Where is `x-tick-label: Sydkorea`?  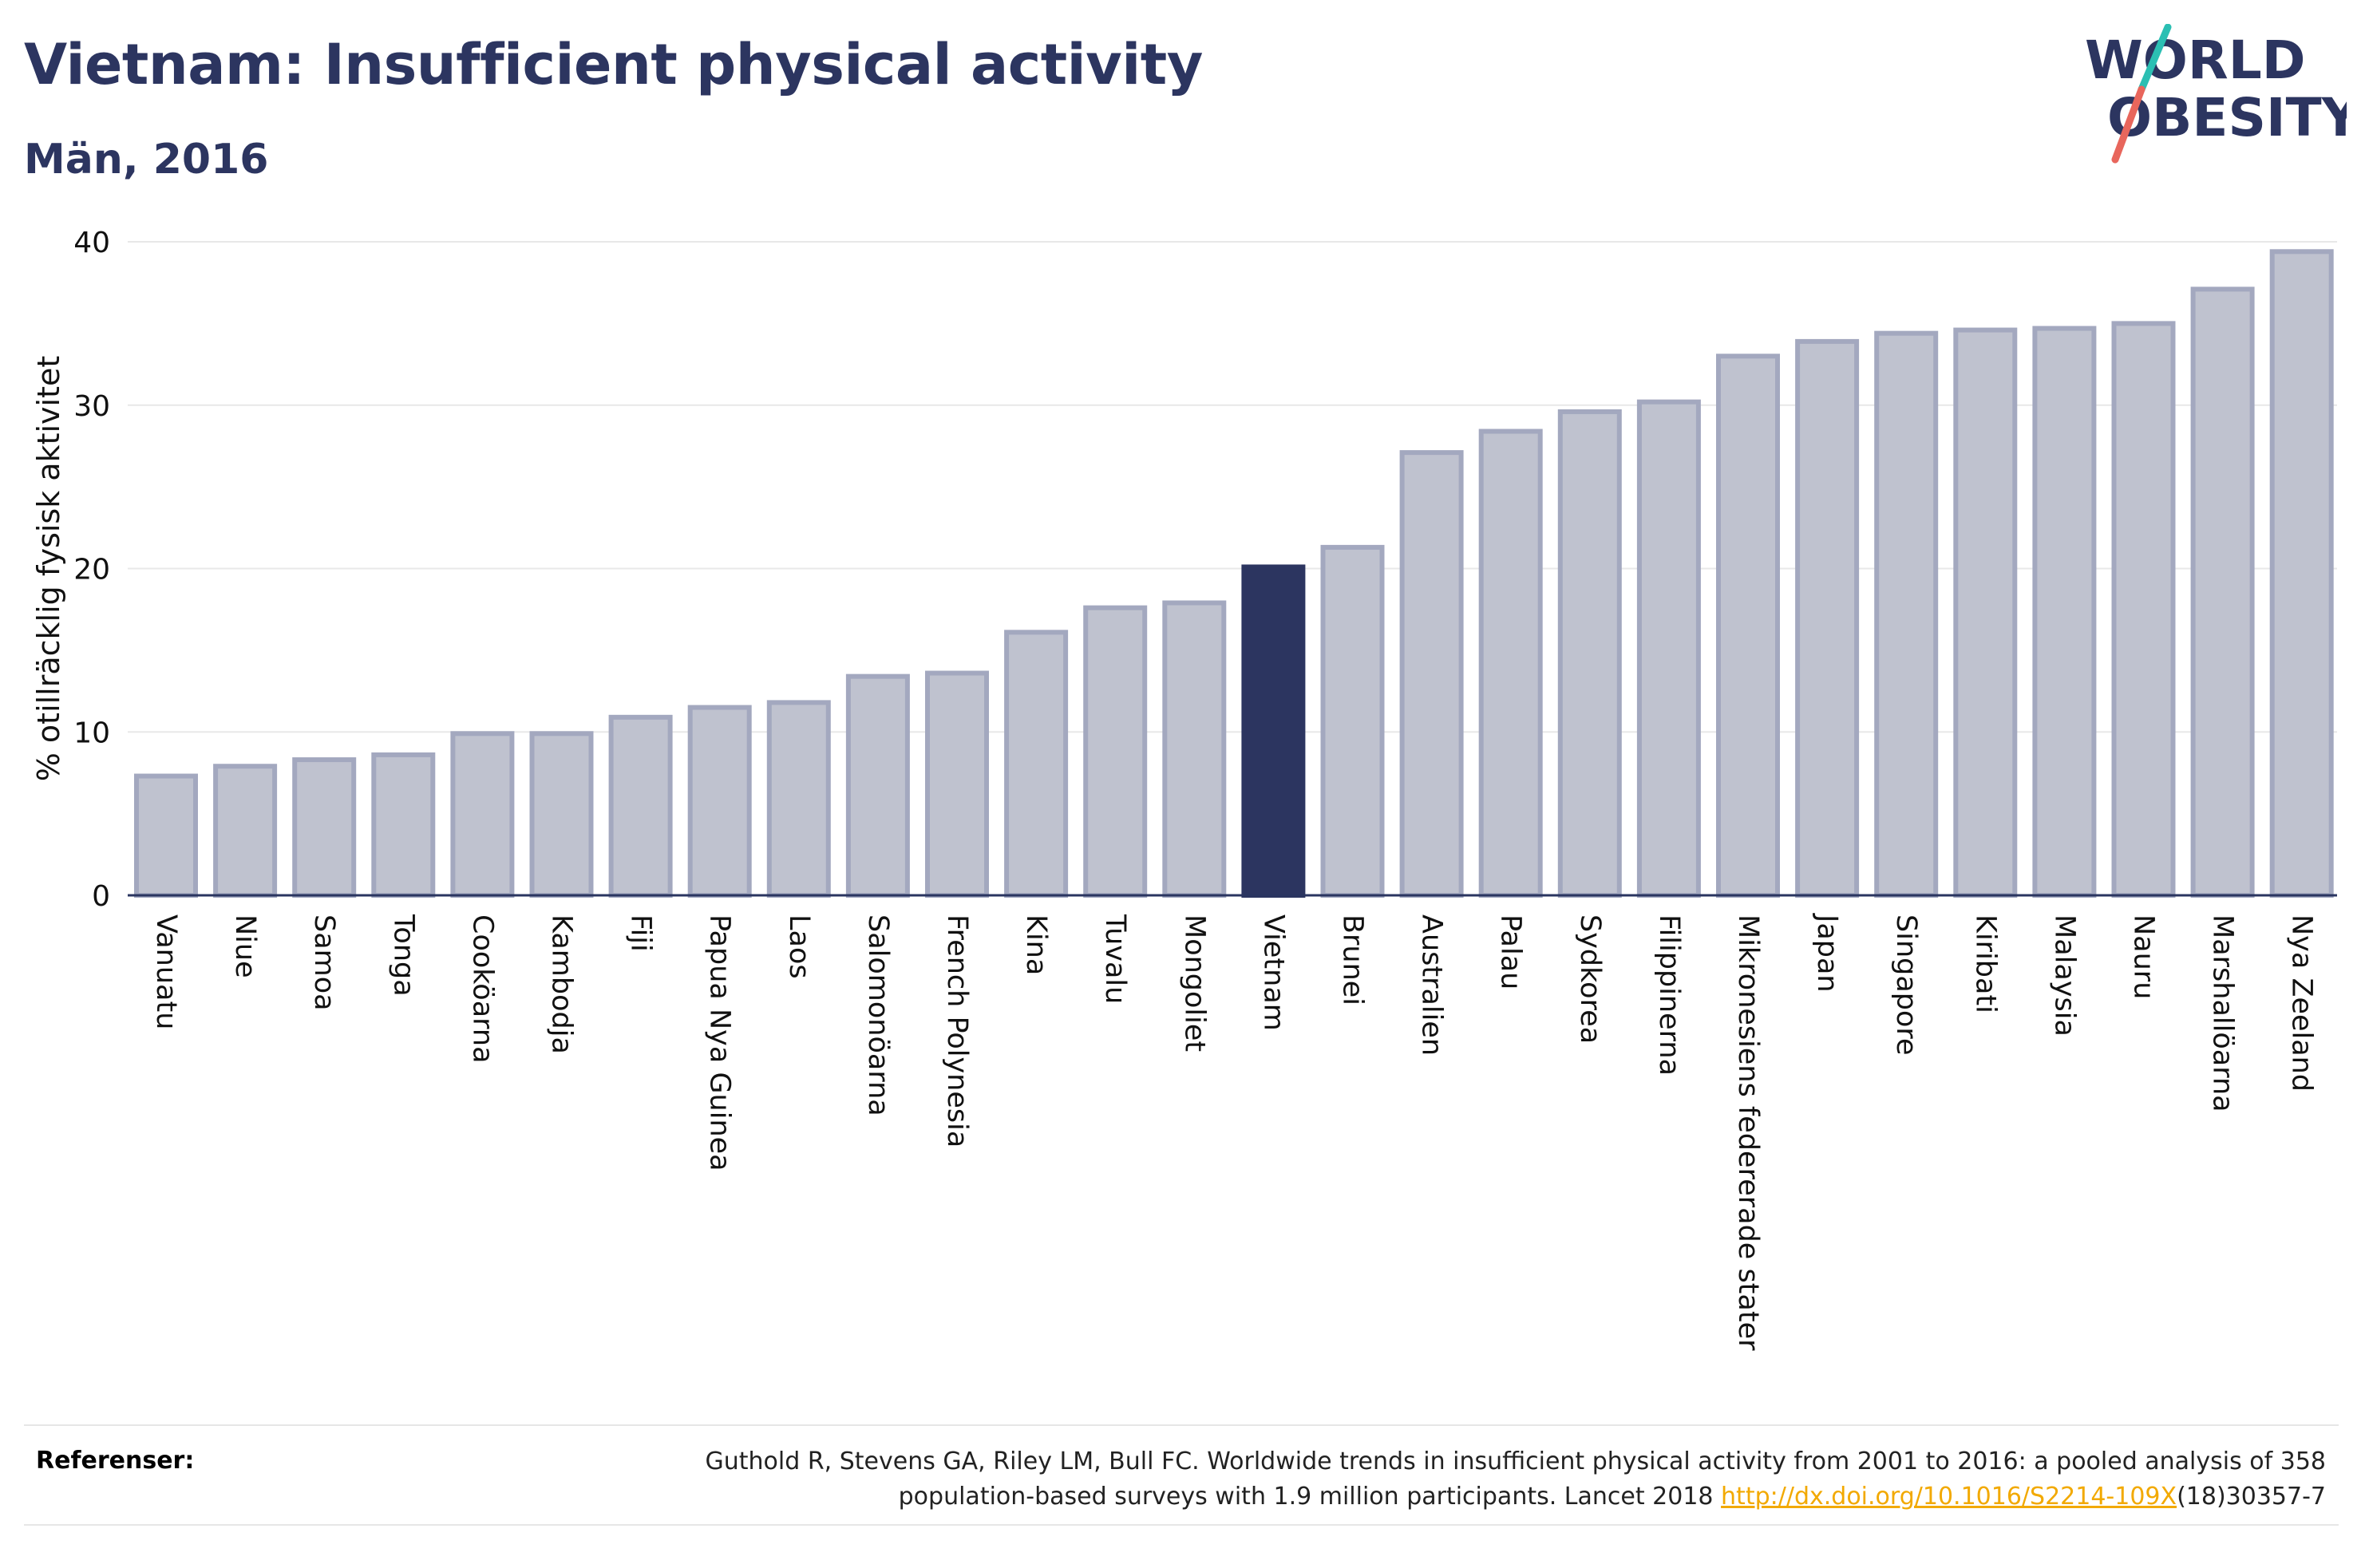 x-tick-label: Sydkorea is located at coordinates (1590, 979).